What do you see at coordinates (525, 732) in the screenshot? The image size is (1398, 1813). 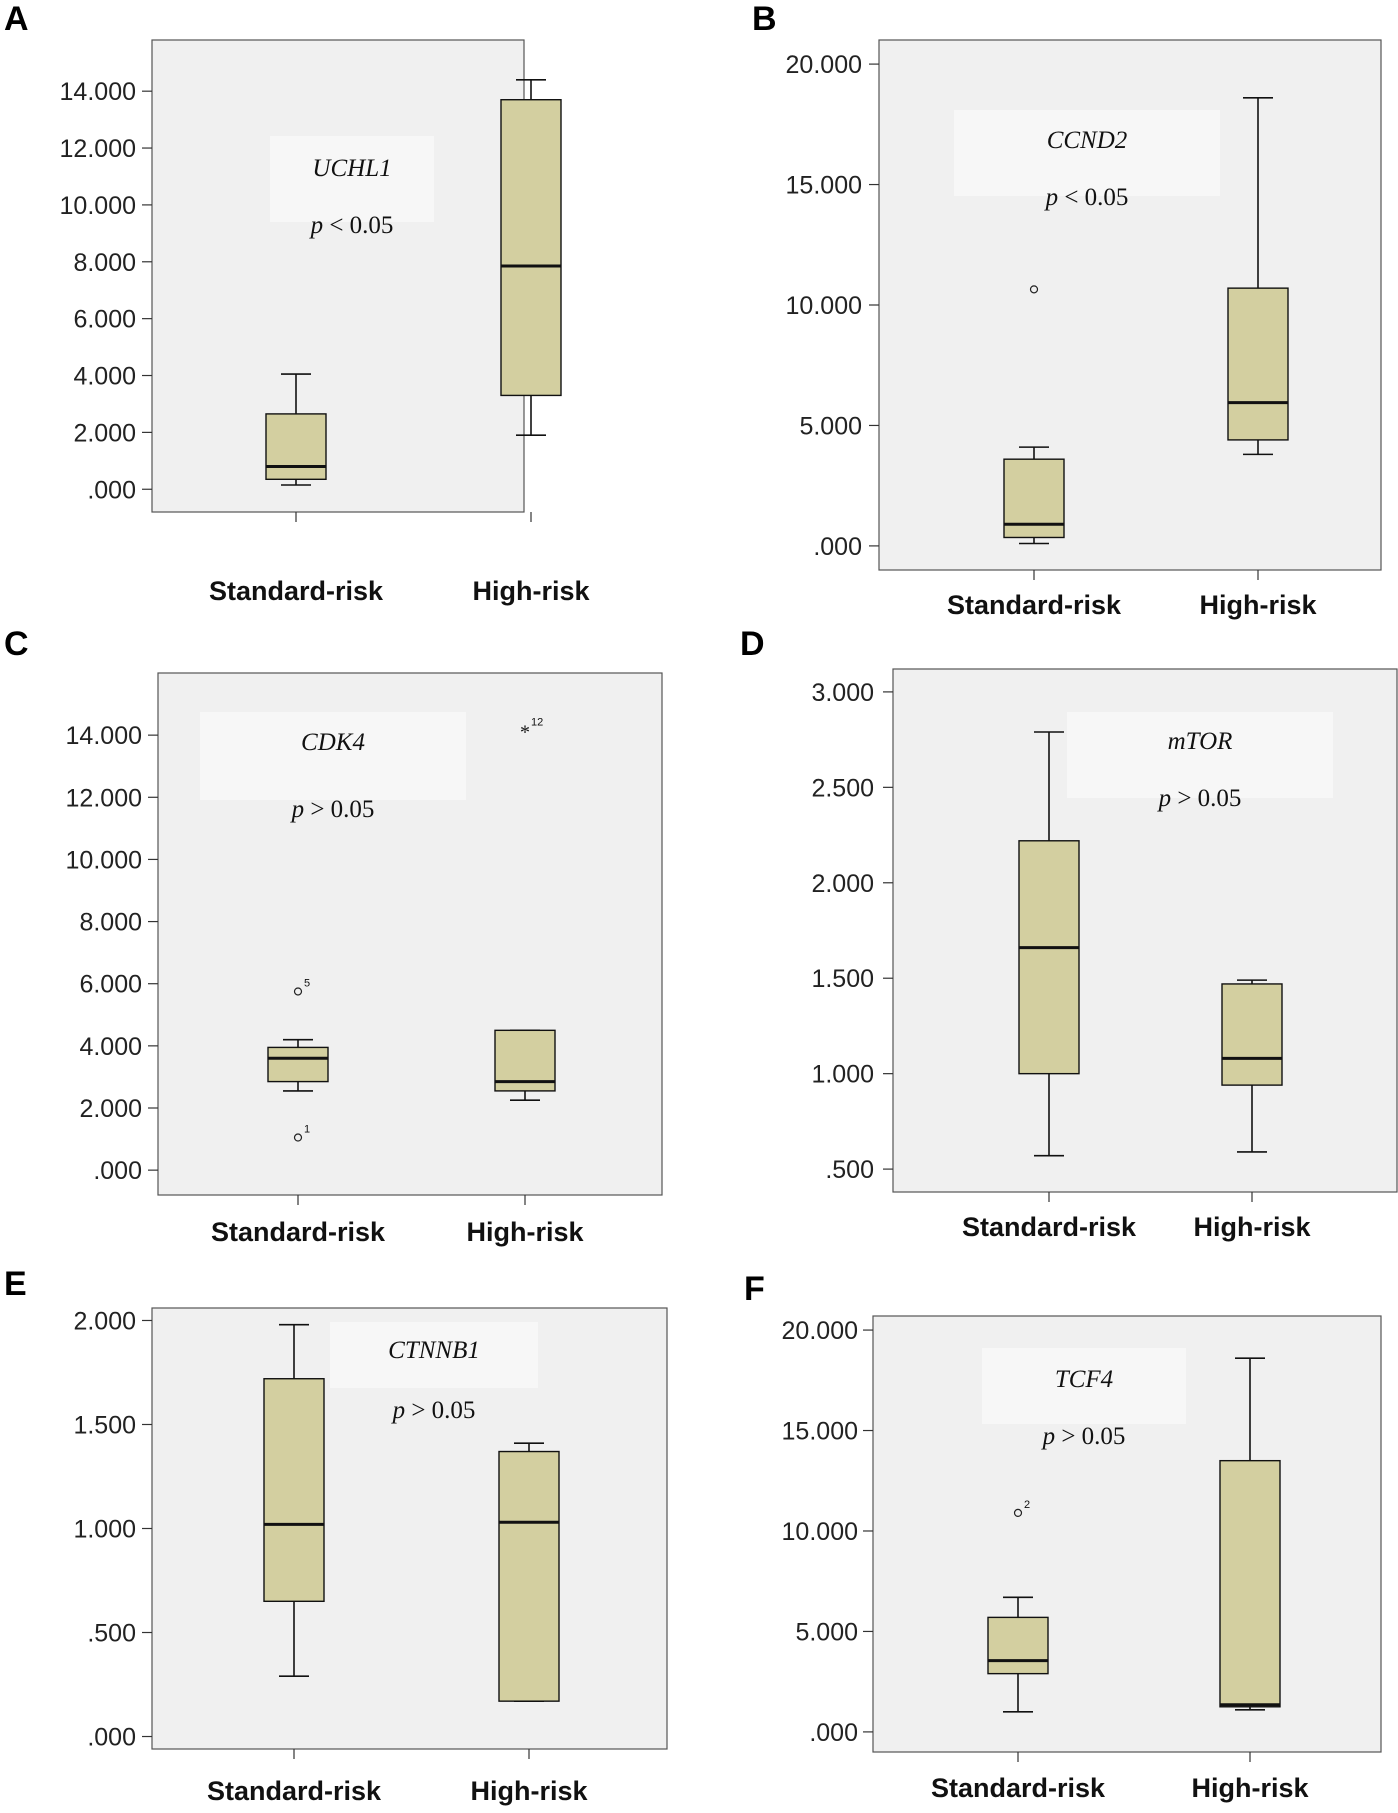 I see `outlier-extreme-marker: *` at bounding box center [525, 732].